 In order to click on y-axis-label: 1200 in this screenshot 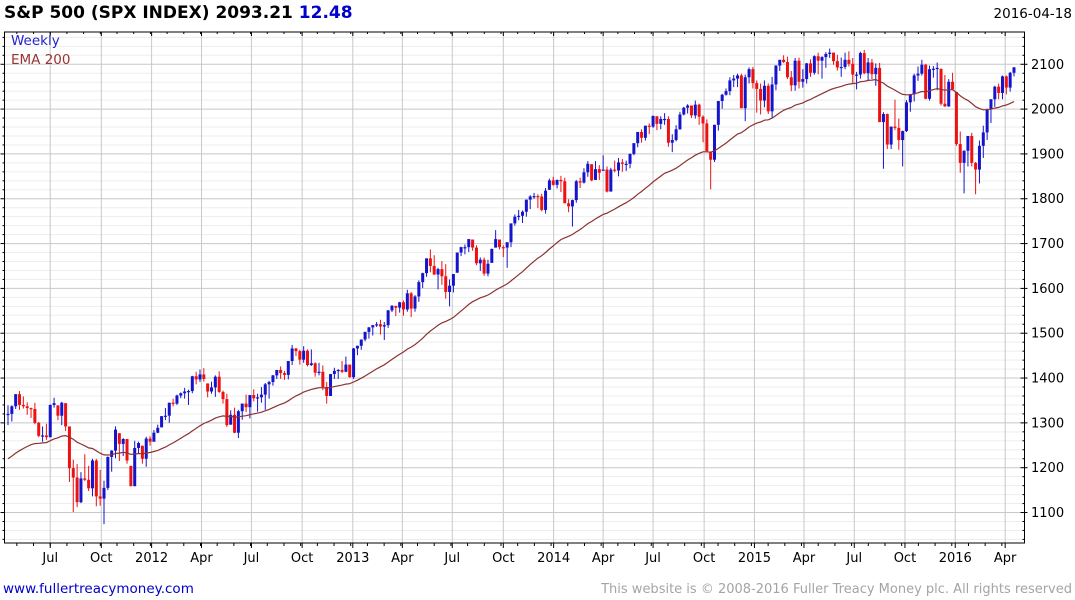, I will do `click(1047, 468)`.